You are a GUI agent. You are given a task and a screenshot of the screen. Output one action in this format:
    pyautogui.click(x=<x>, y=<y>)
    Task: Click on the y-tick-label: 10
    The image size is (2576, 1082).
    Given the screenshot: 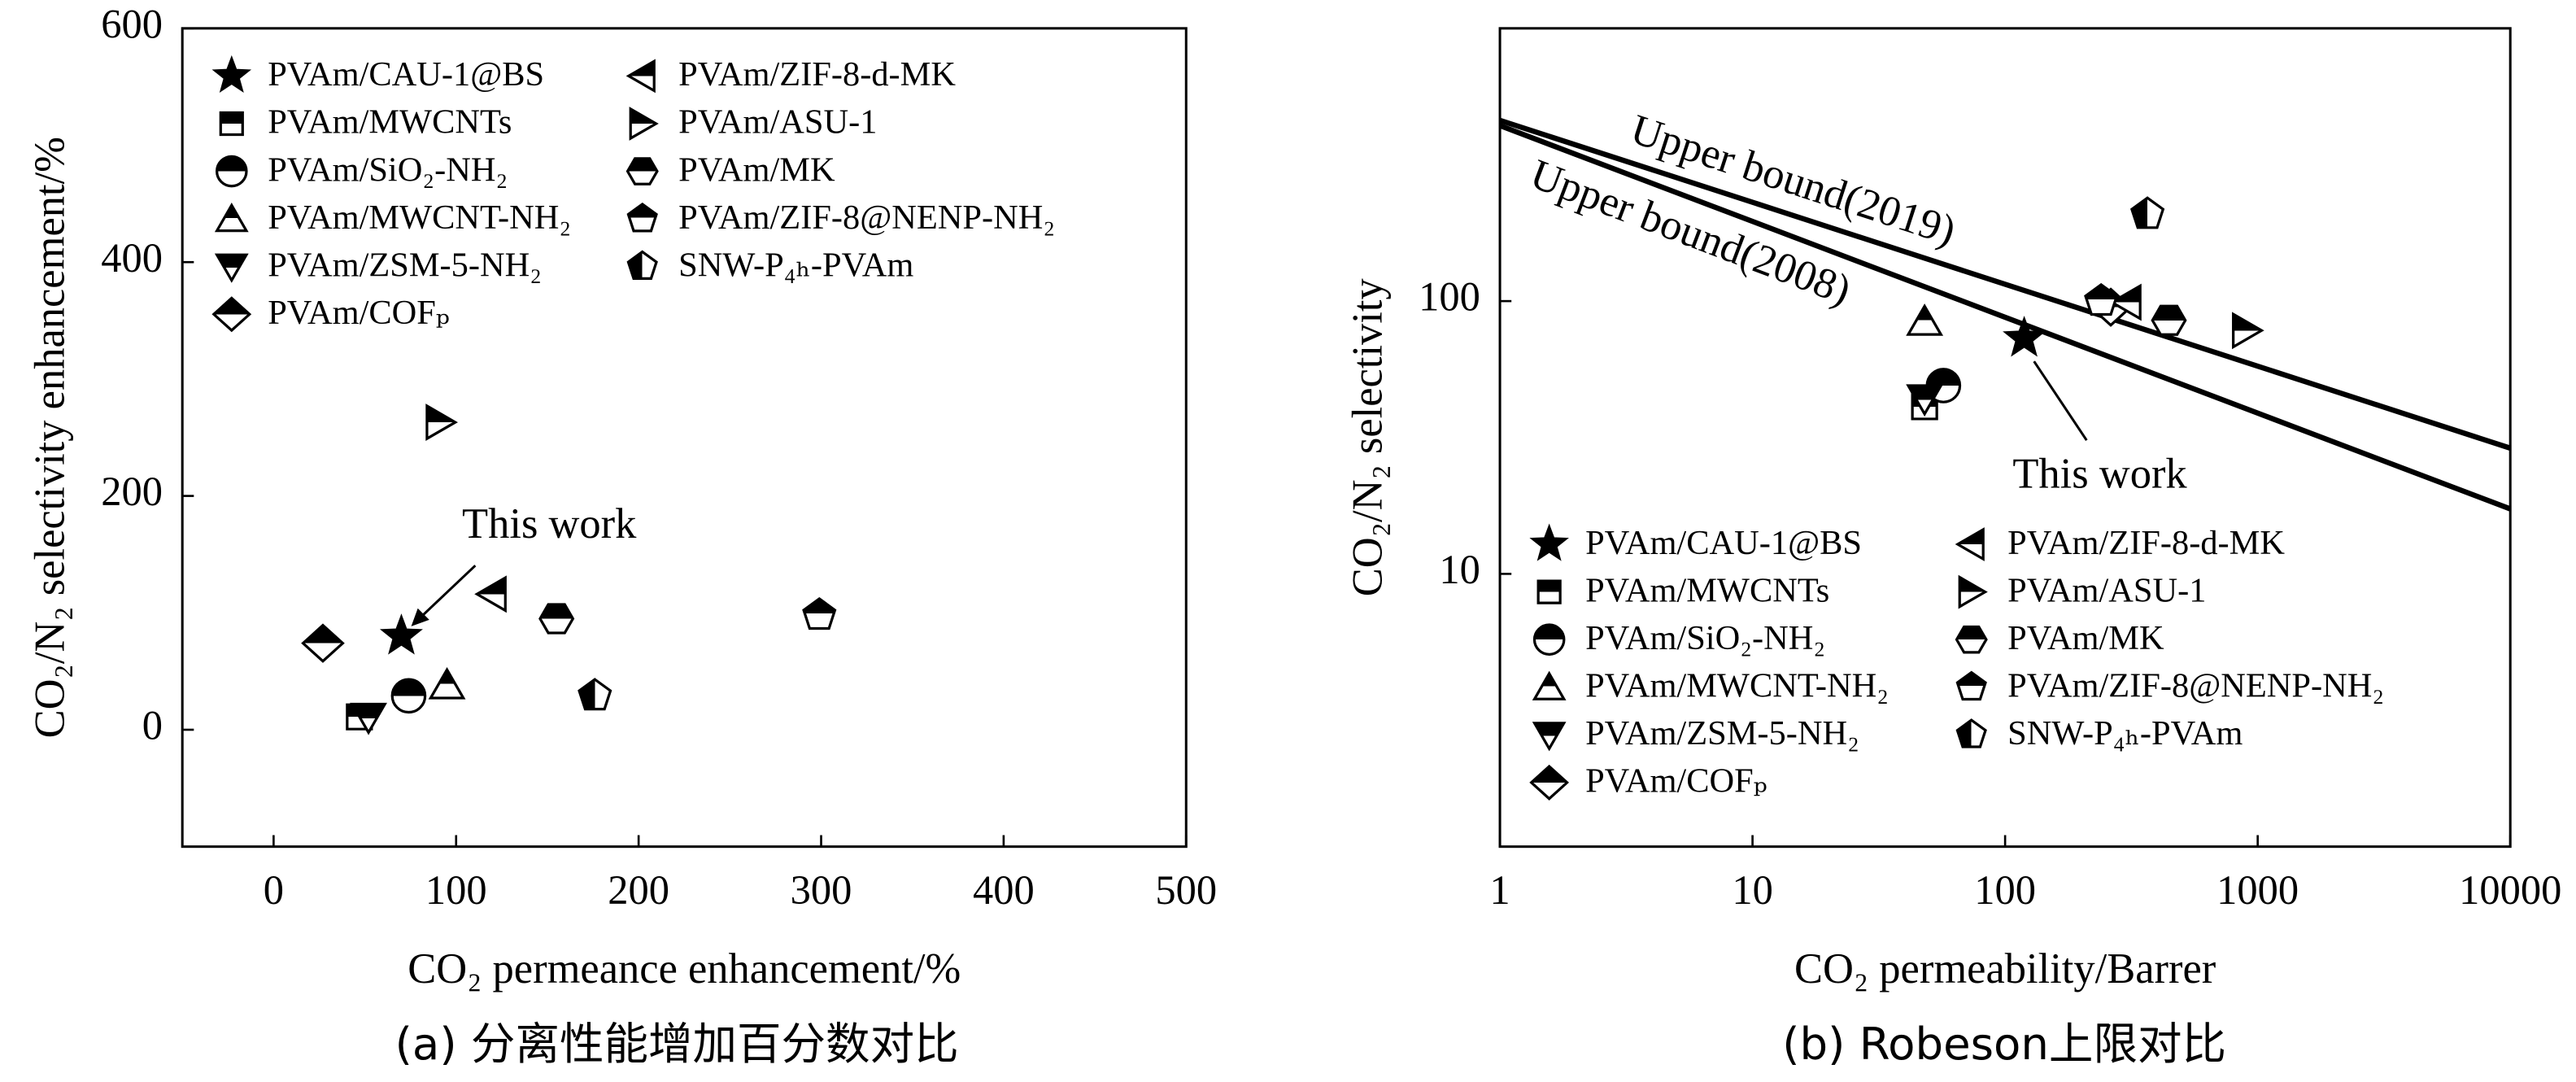 What is the action you would take?
    pyautogui.click(x=1459, y=569)
    